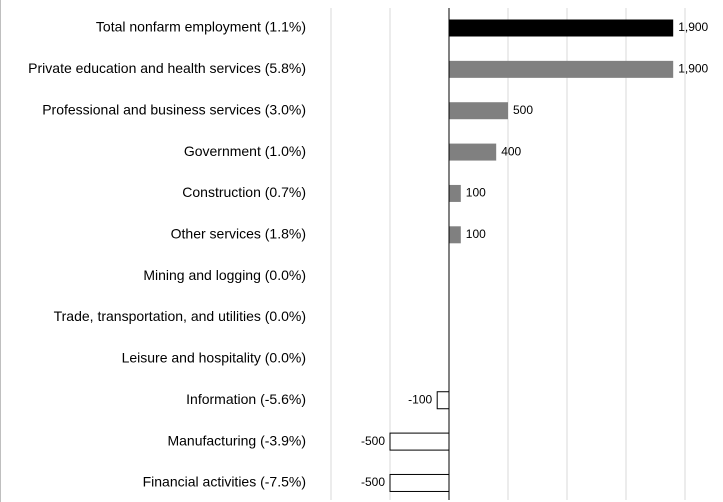 This screenshot has width=723, height=502. What do you see at coordinates (238, 234) in the screenshot?
I see `category-label: Other services (1.8%)` at bounding box center [238, 234].